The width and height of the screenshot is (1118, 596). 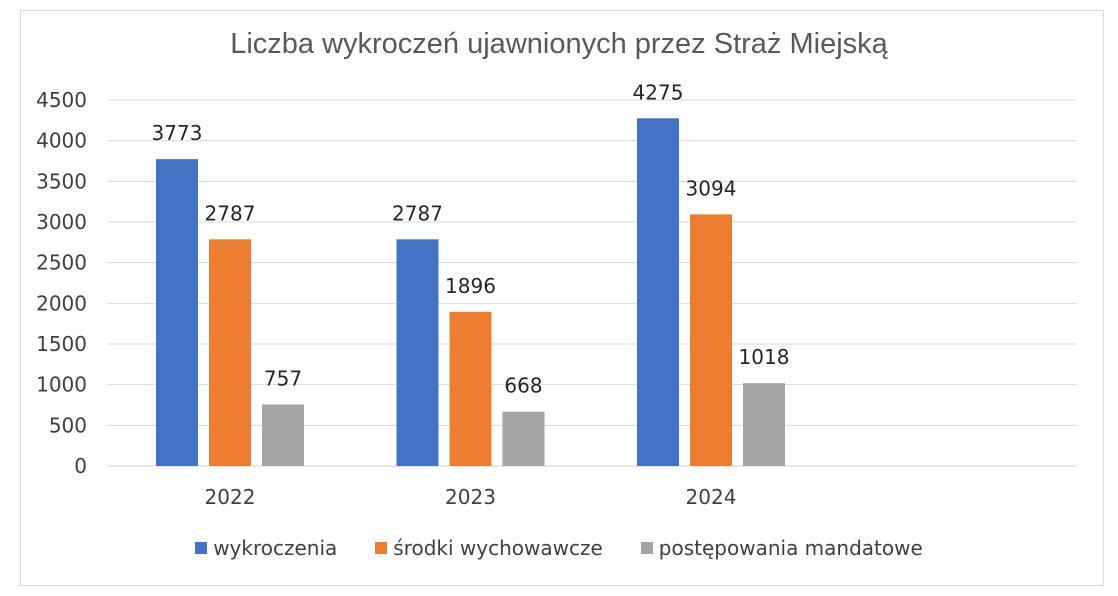 I want to click on data-label: 668, so click(x=523, y=386).